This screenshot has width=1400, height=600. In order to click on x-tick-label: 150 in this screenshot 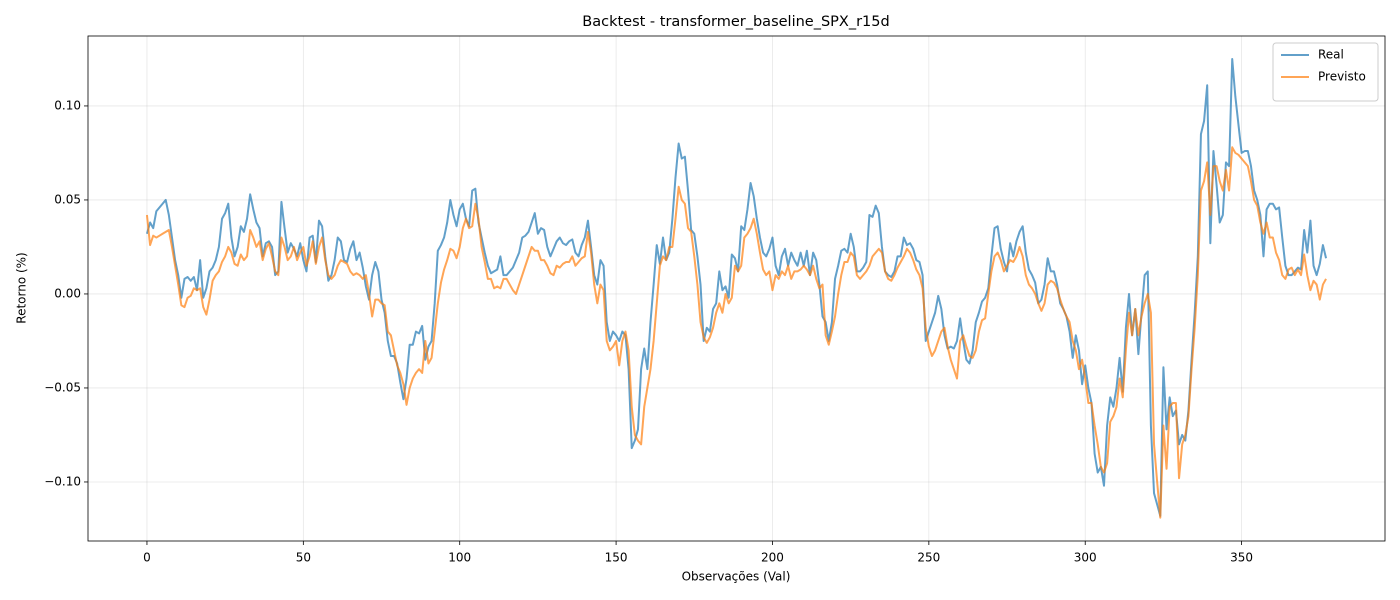, I will do `click(616, 558)`.